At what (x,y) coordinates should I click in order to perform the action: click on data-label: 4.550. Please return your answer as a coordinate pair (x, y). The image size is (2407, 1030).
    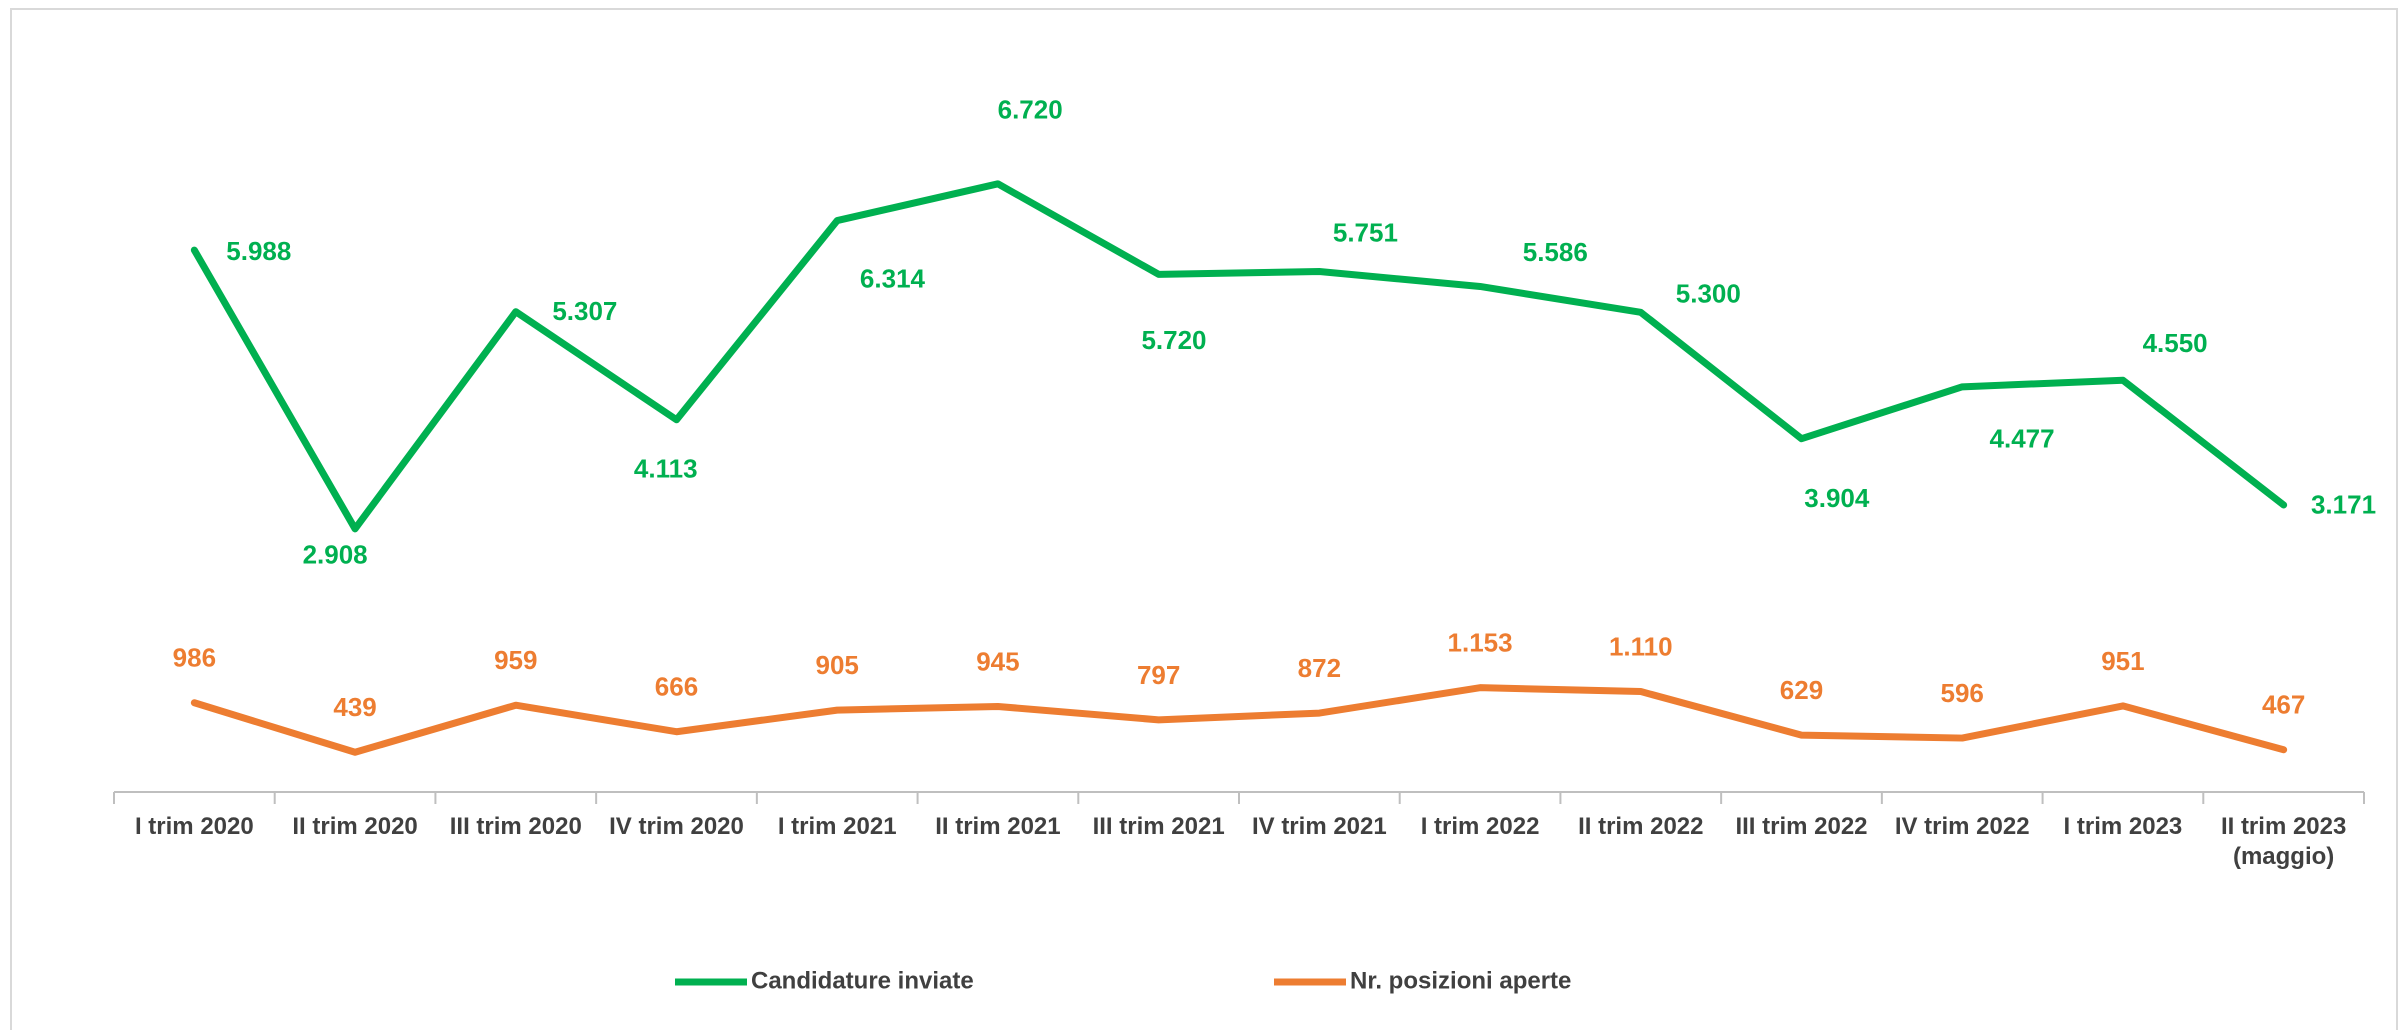
    Looking at the image, I should click on (2175, 343).